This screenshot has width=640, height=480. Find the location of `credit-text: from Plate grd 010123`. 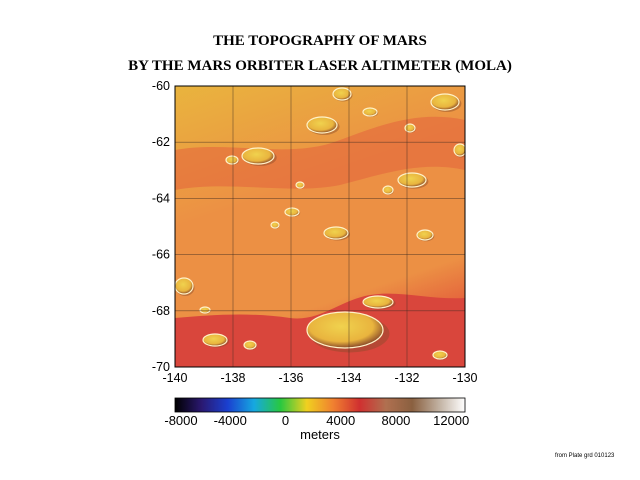

credit-text: from Plate grd 010123 is located at coordinates (585, 456).